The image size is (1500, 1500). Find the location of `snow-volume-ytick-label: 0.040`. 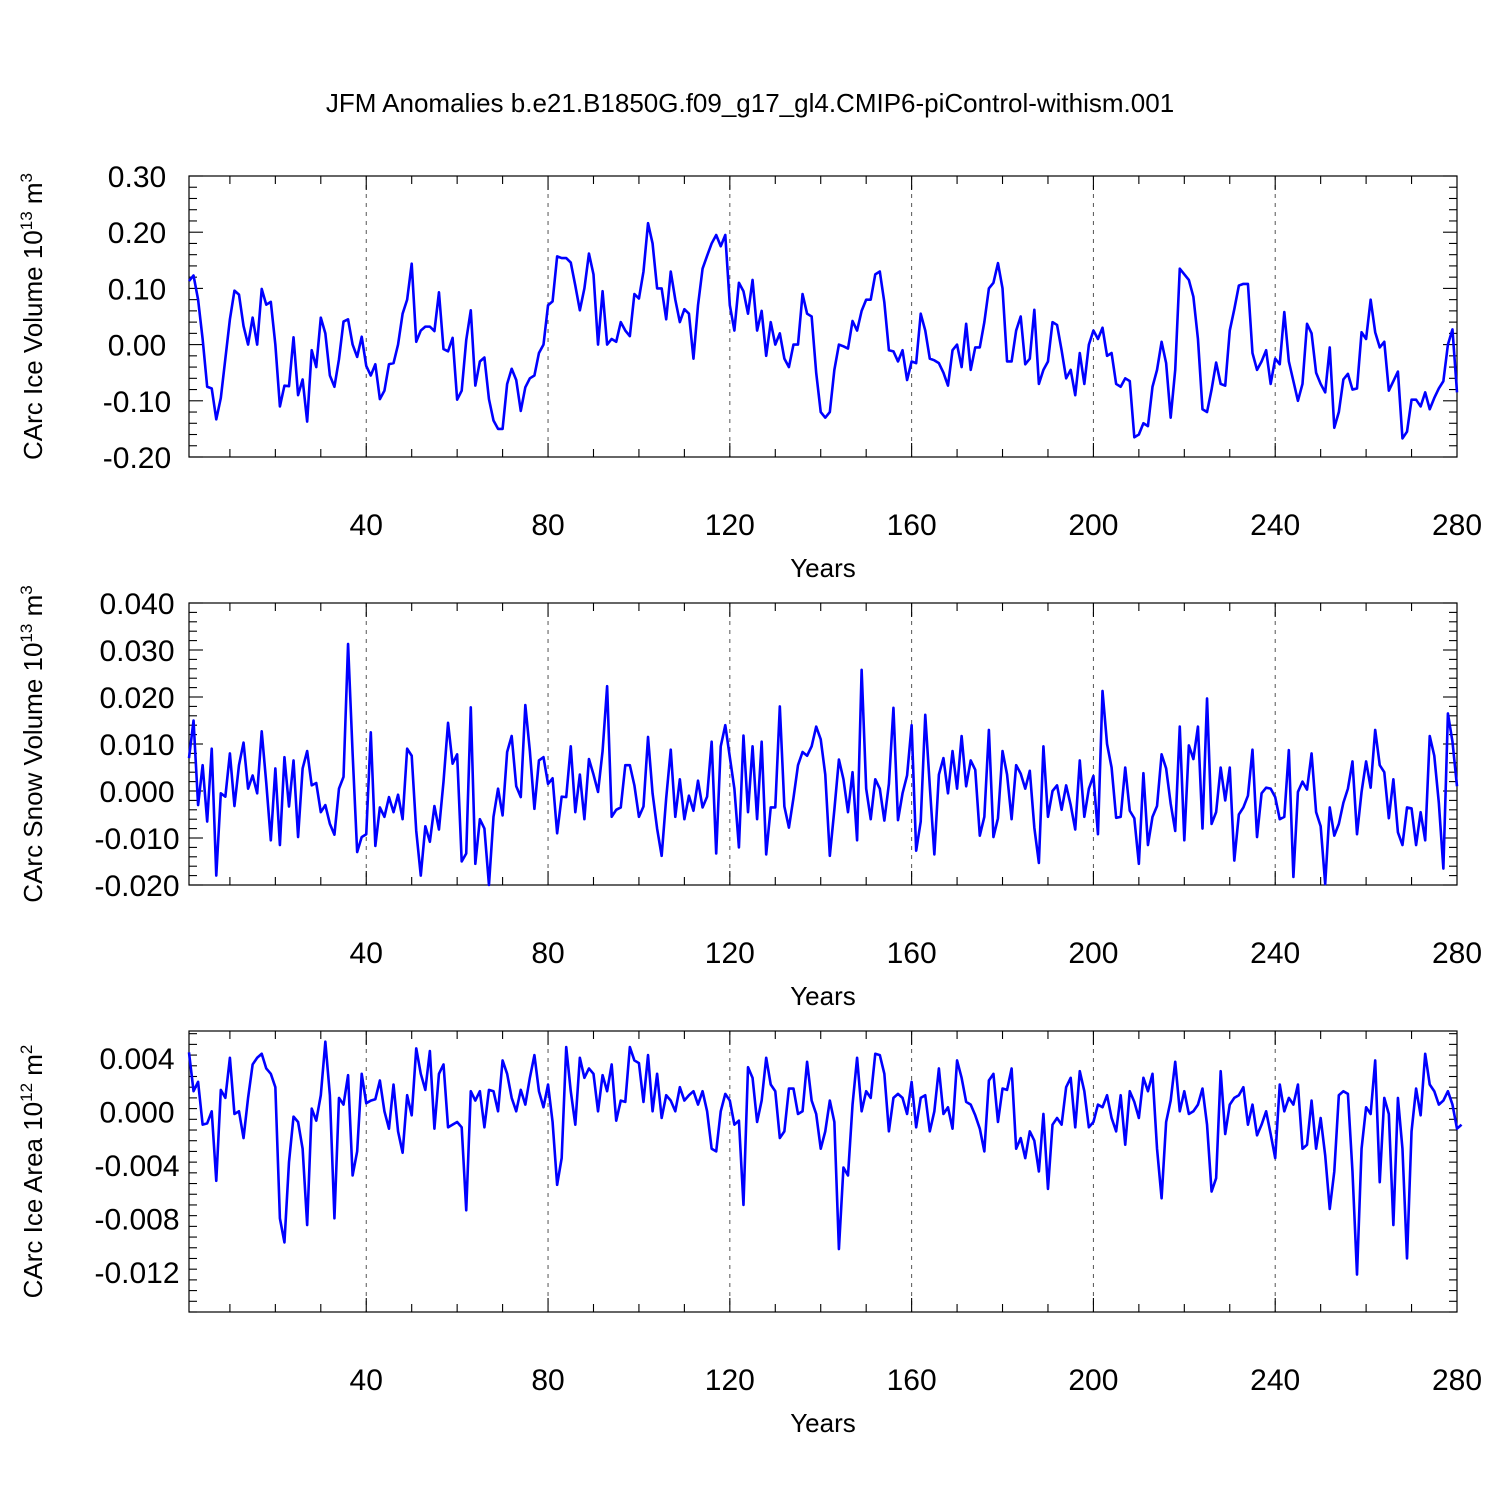

snow-volume-ytick-label: 0.040 is located at coordinates (136, 604).